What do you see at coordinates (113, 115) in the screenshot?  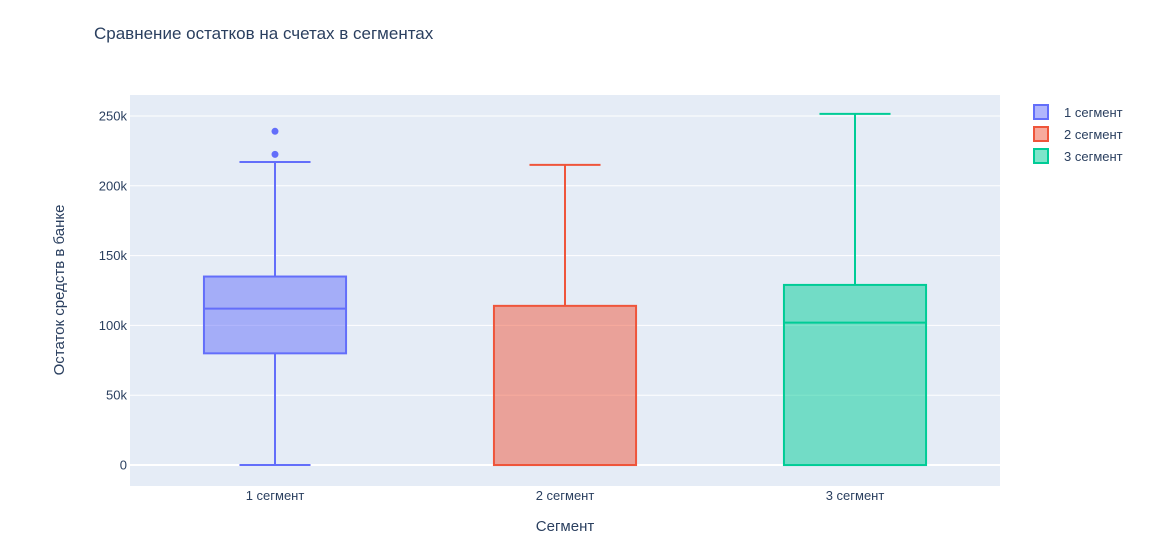 I see `y-tick-label: 250k` at bounding box center [113, 115].